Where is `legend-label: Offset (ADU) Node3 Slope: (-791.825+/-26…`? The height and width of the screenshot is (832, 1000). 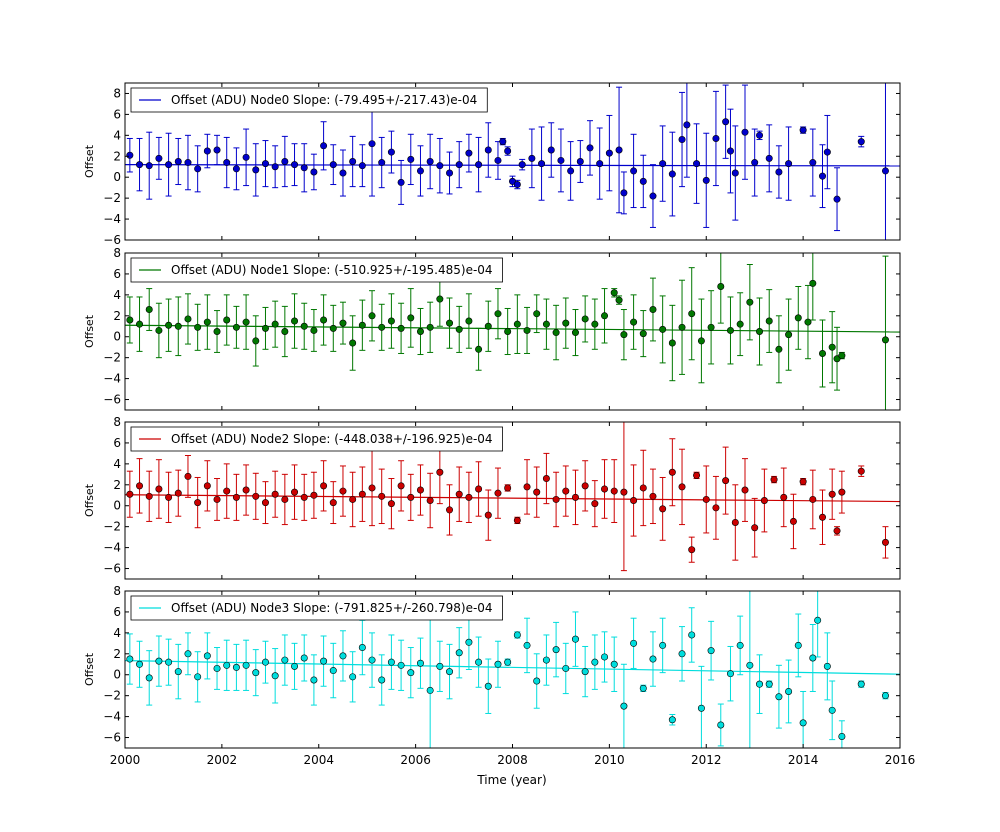
legend-label: Offset (ADU) Node3 Slope: (-791.825+/-26… is located at coordinates (332, 608).